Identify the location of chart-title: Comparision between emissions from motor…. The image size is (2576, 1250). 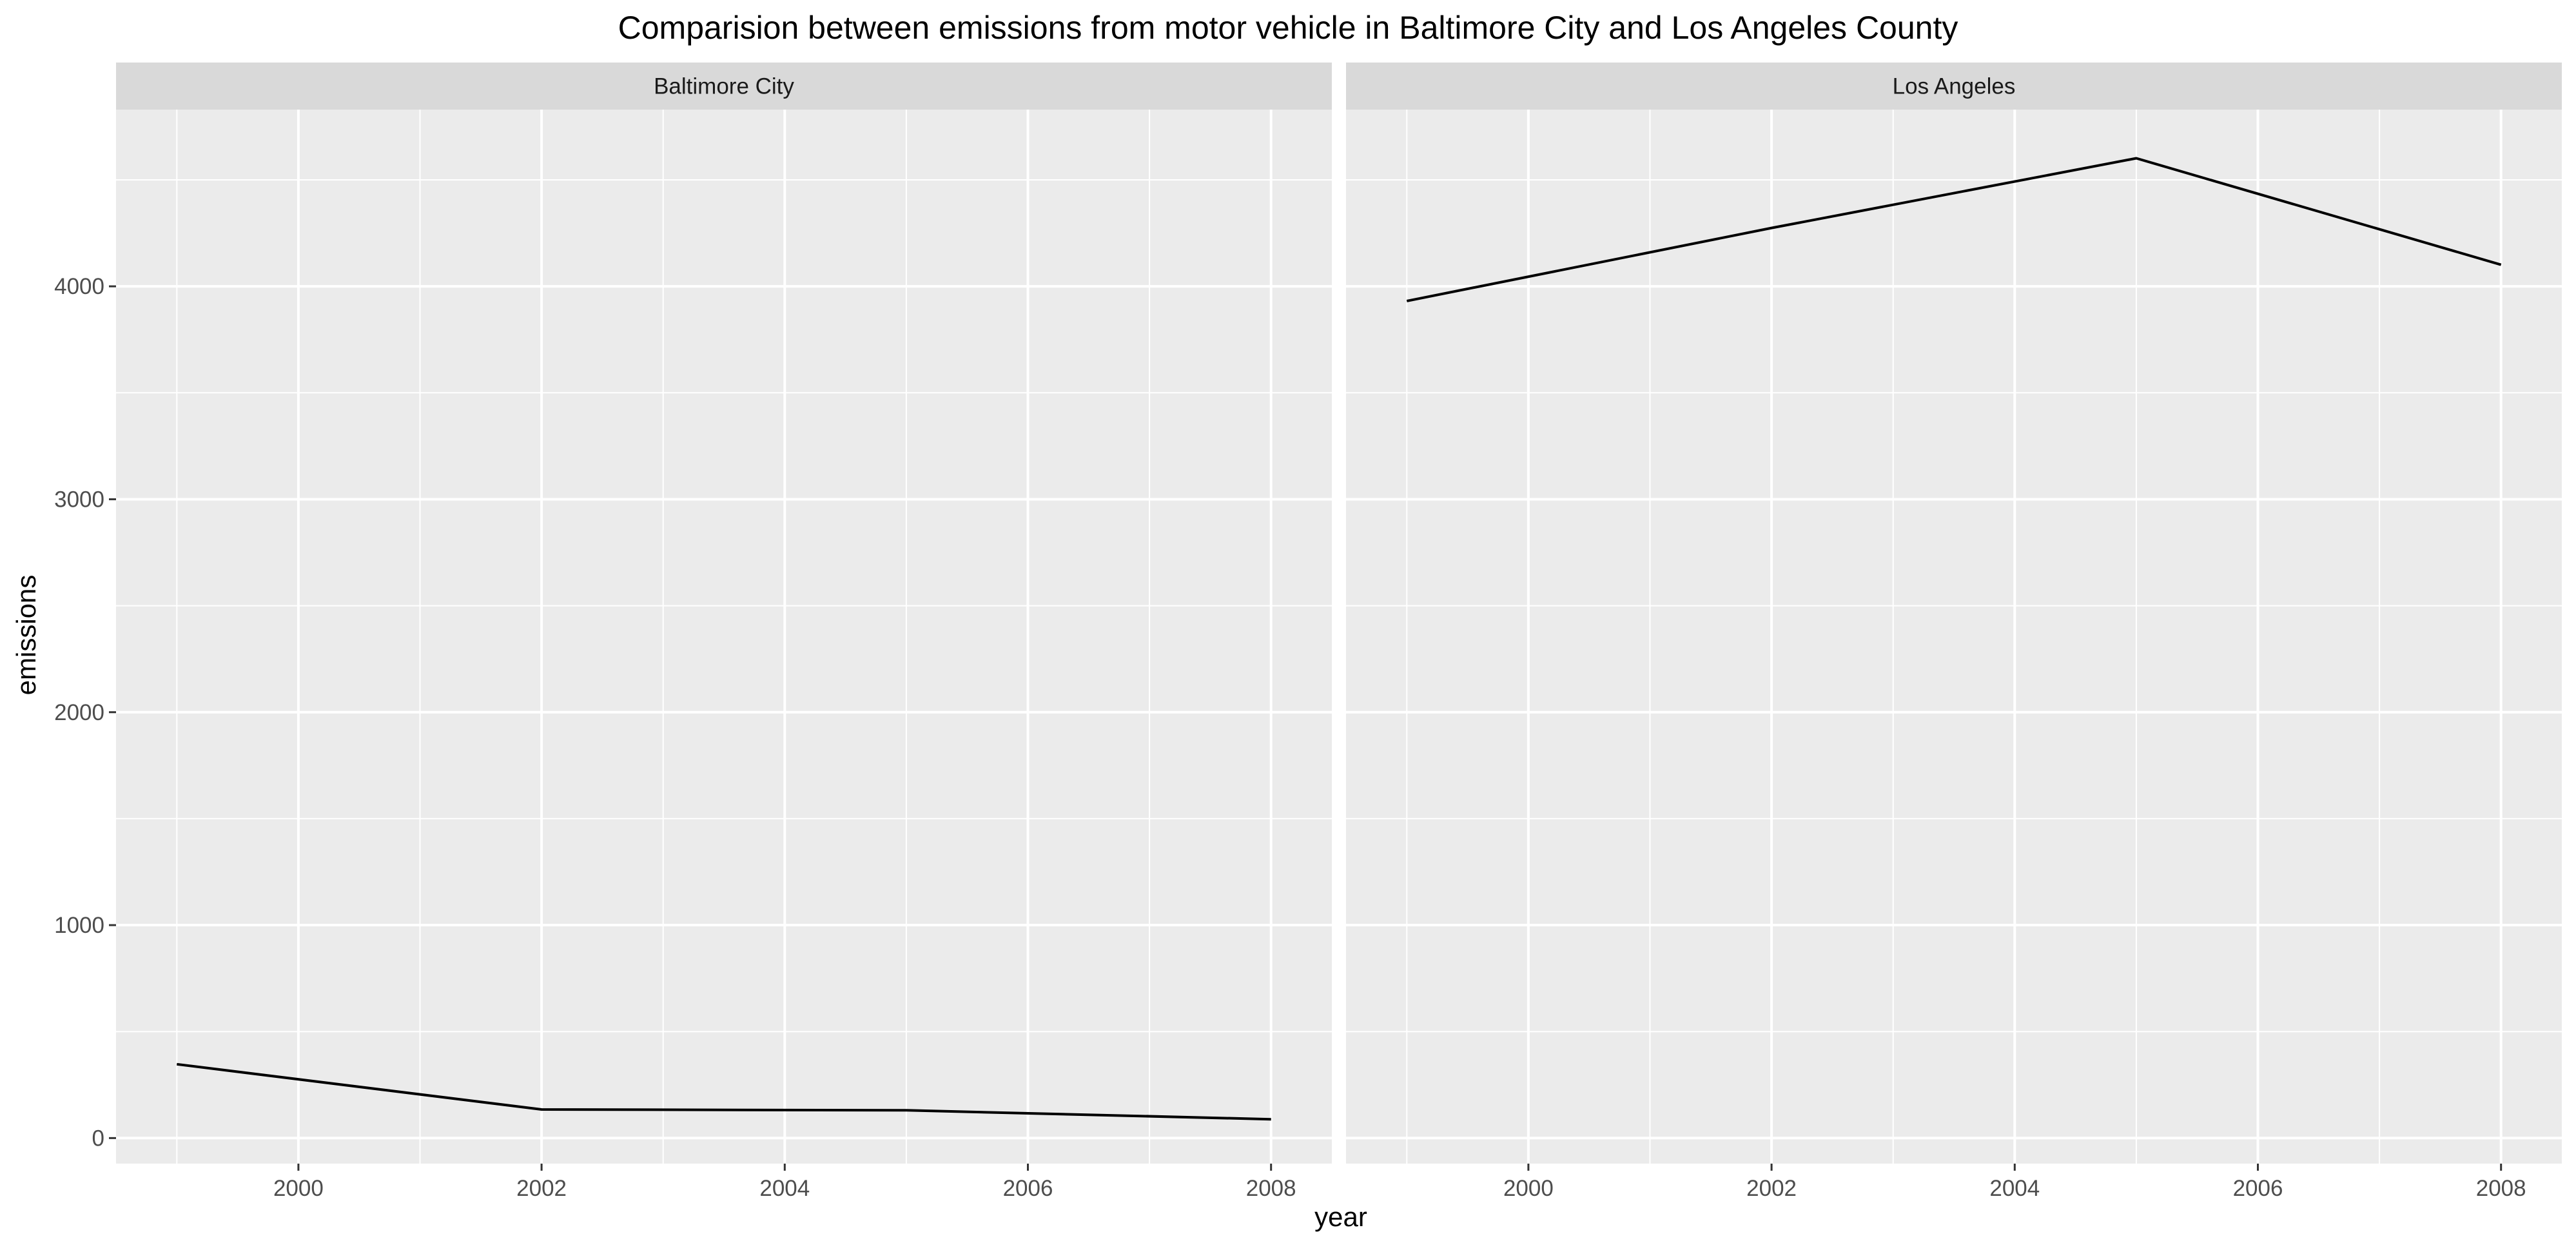
(1288, 28).